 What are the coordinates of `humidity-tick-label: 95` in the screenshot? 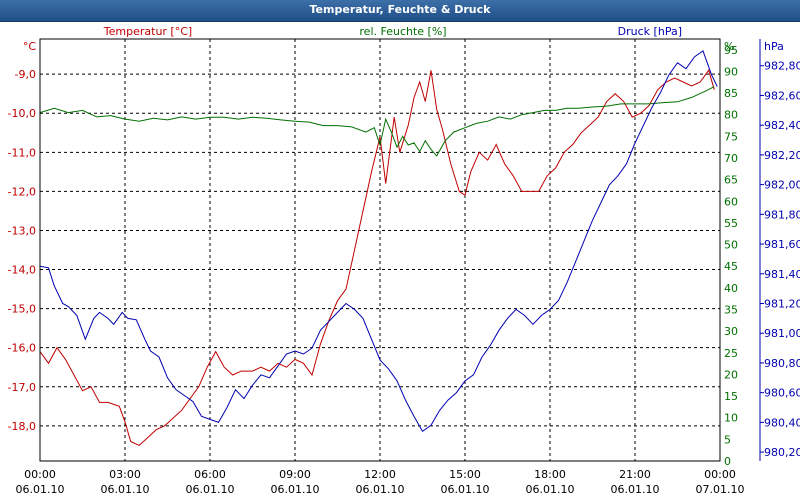 It's located at (731, 50).